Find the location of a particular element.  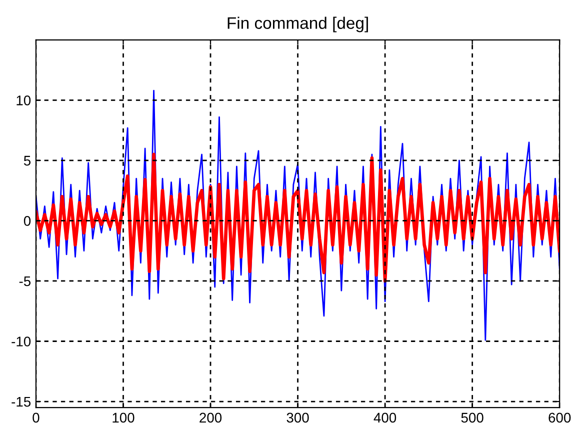

chart-title: Fin command [deg] is located at coordinates (298, 24).